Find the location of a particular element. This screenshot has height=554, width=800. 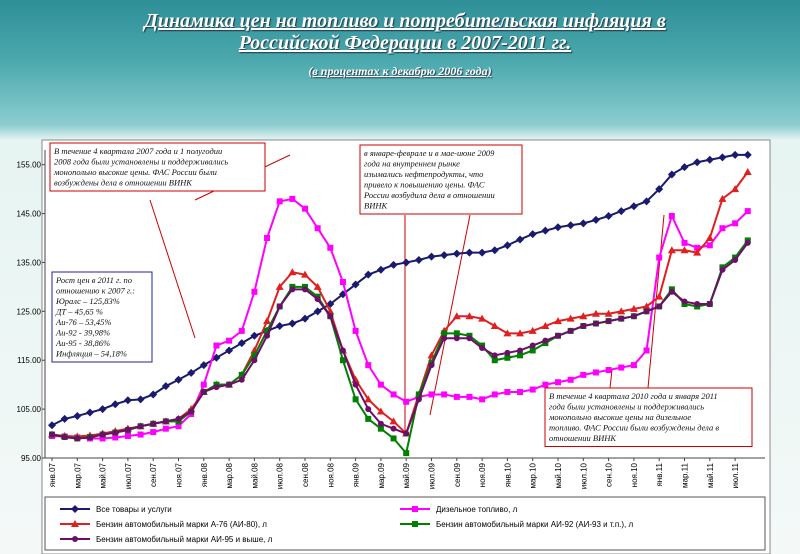

y-tick-label: 105.00 is located at coordinates (29, 409).